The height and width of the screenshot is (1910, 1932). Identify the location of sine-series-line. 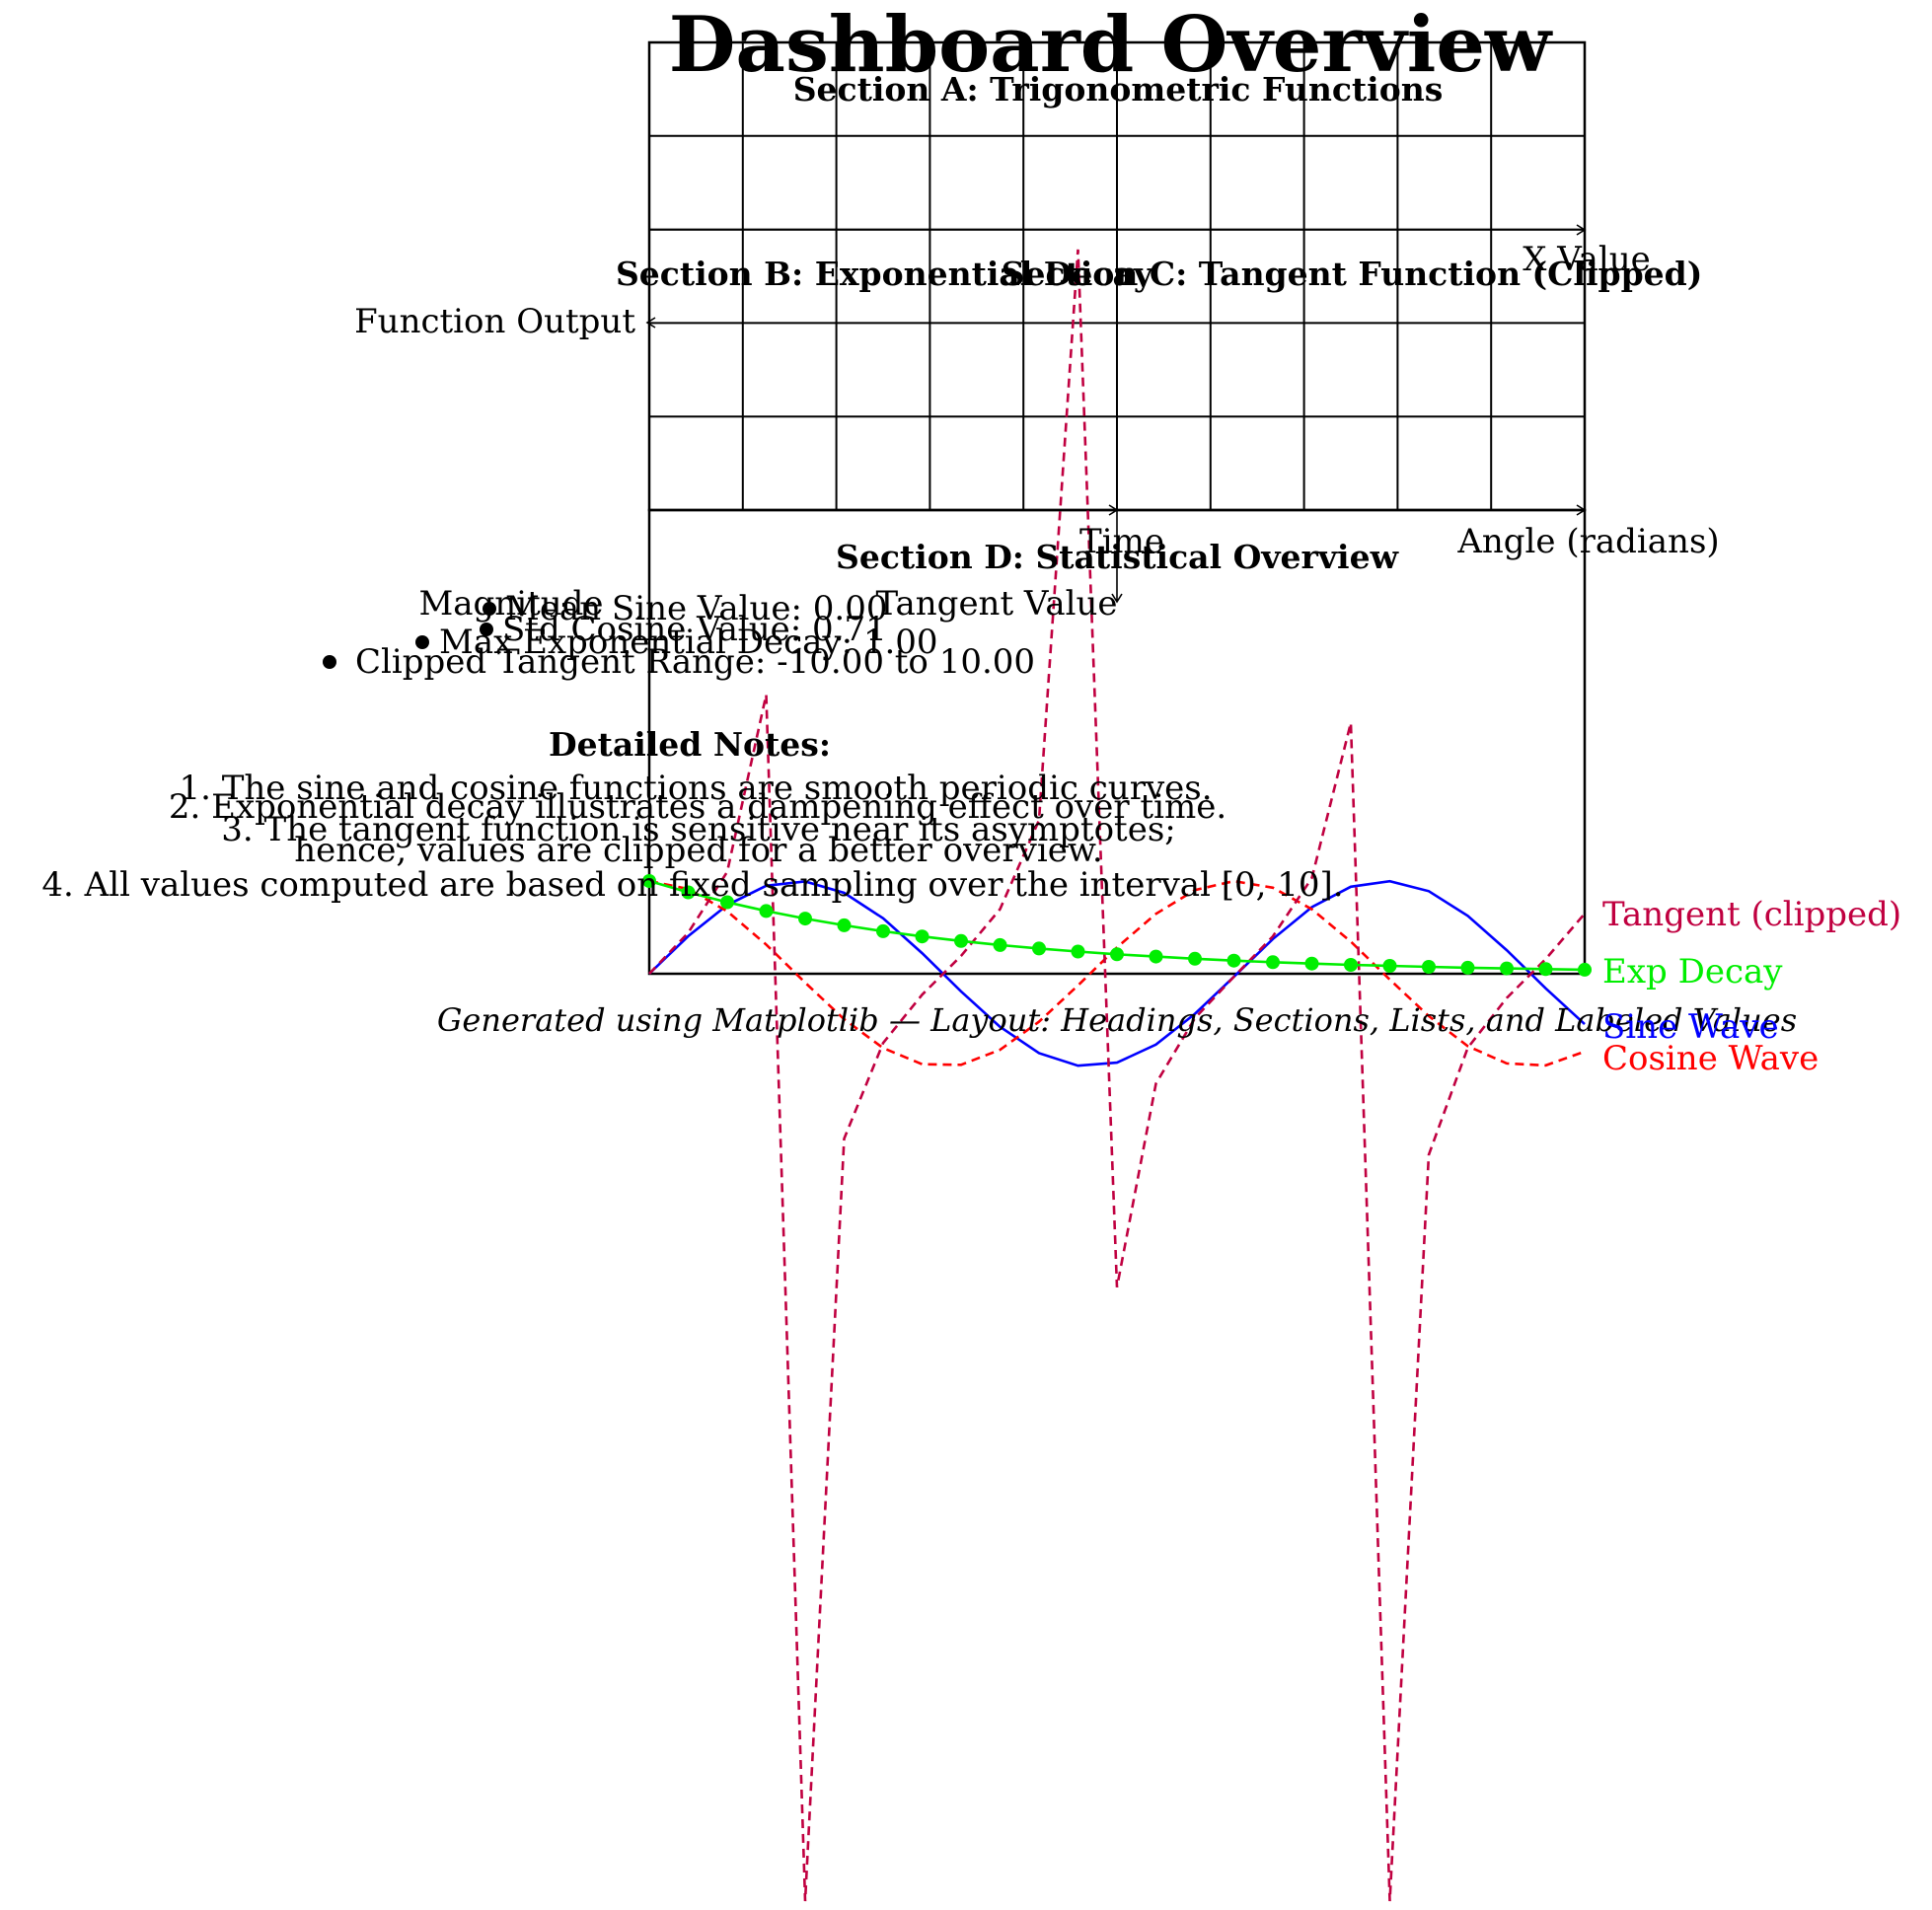
(1117, 973).